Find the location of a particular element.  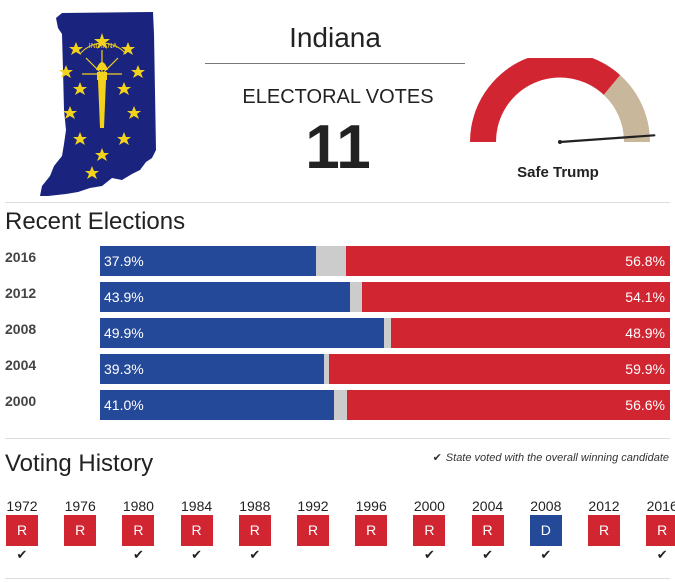

history-item: 1976 R is located at coordinates (80, 530).